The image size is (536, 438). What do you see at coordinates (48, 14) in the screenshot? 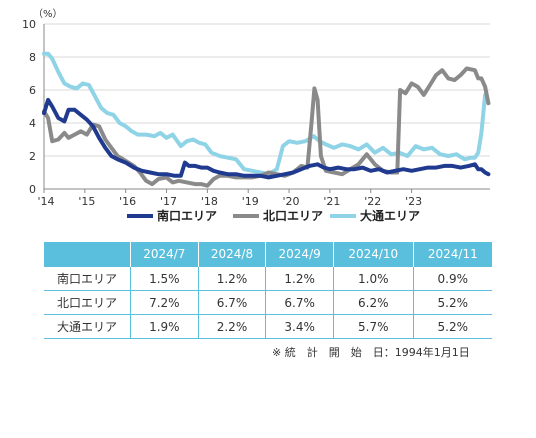
I see `unit-label: （%）` at bounding box center [48, 14].